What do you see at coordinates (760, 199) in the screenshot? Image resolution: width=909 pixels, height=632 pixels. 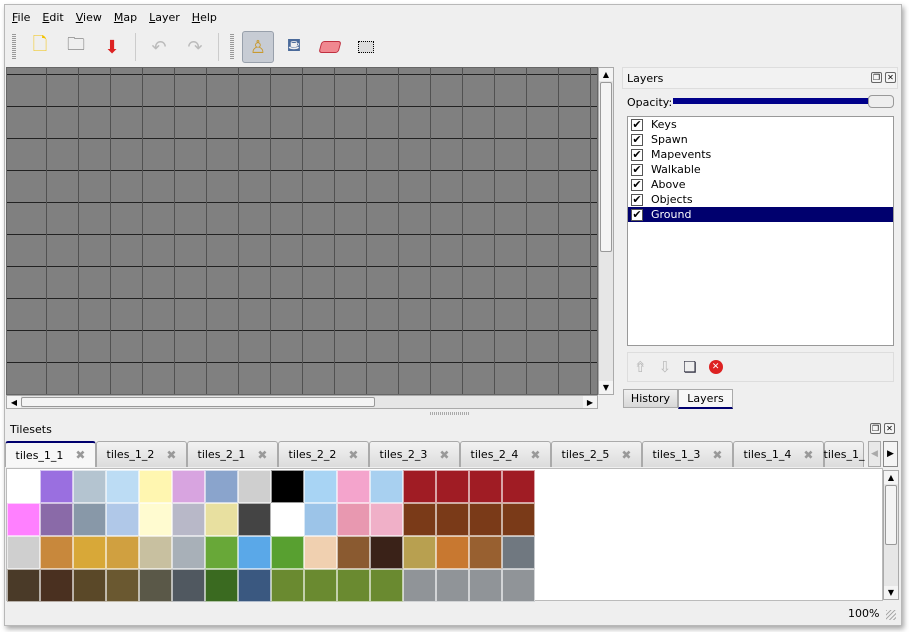 I see `layer-row: ✔ Objects` at bounding box center [760, 199].